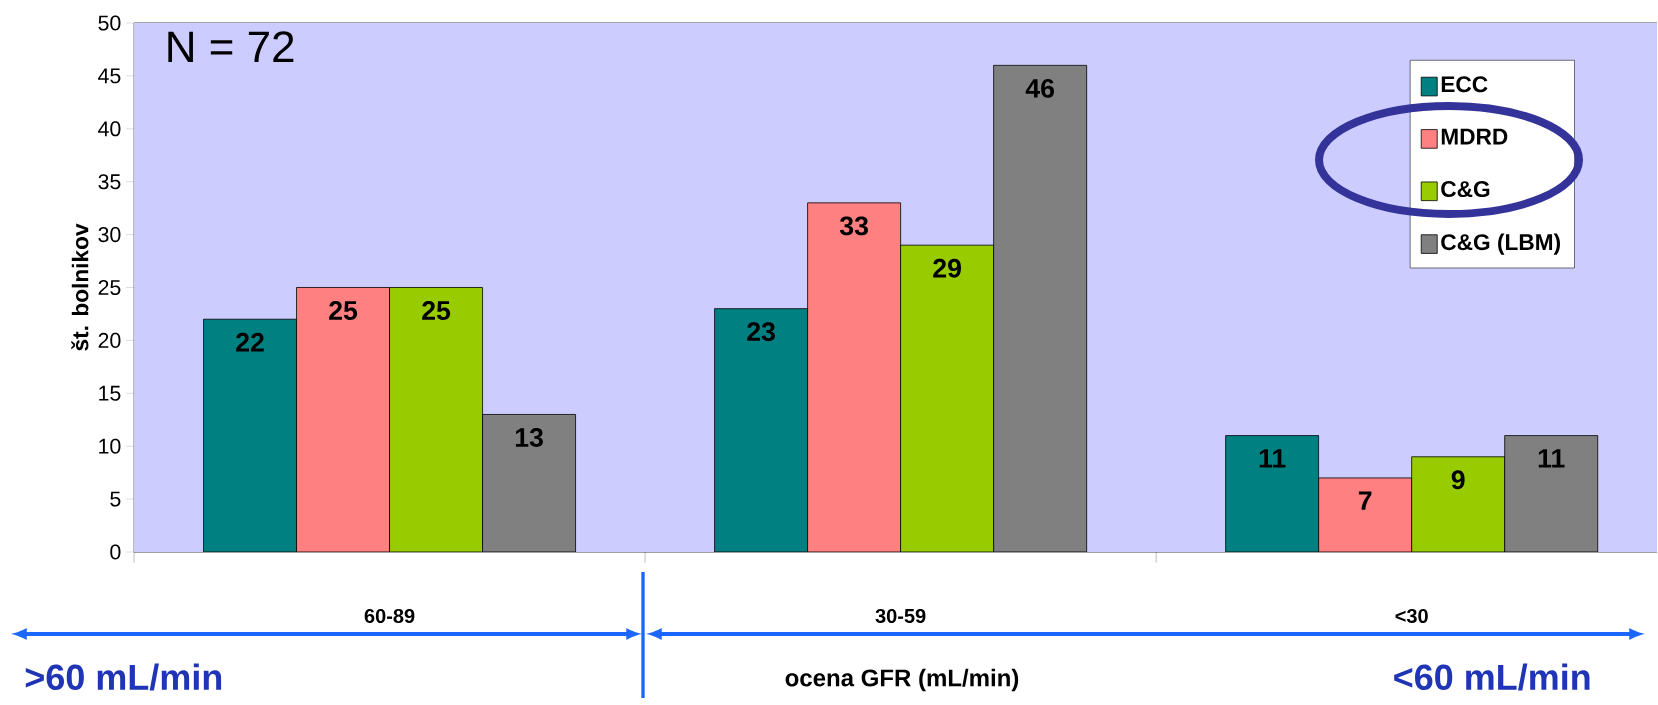  What do you see at coordinates (1492, 677) in the screenshot?
I see `text: <60 mL/min` at bounding box center [1492, 677].